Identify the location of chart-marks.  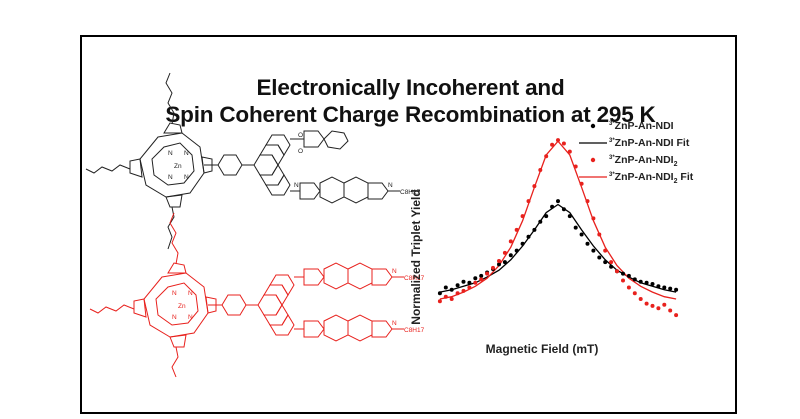
(558, 228).